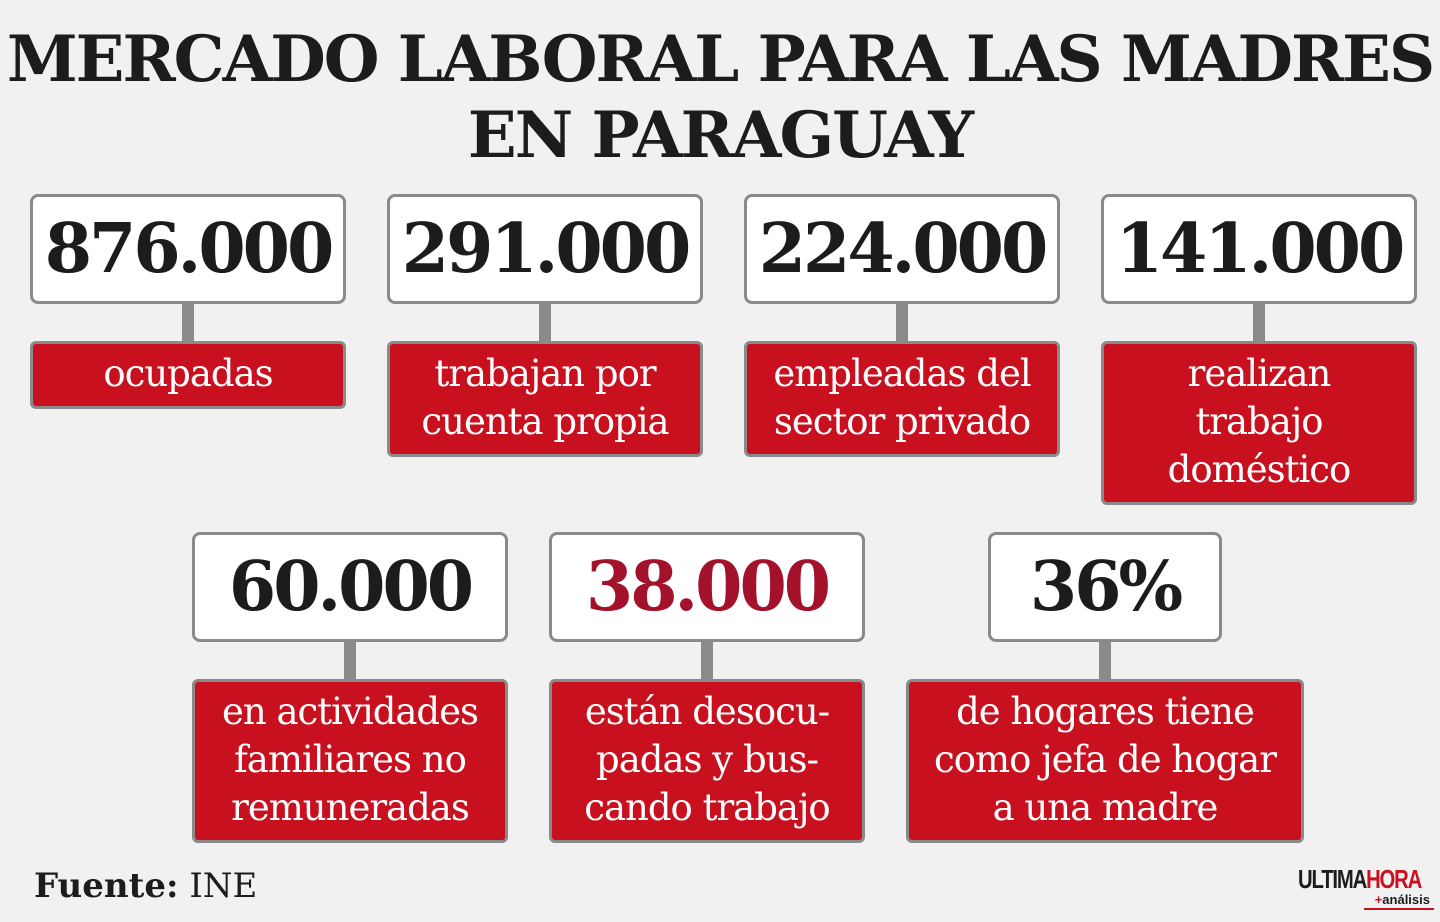  Describe the element at coordinates (707, 587) in the screenshot. I see `stat-value: 38.000` at that location.